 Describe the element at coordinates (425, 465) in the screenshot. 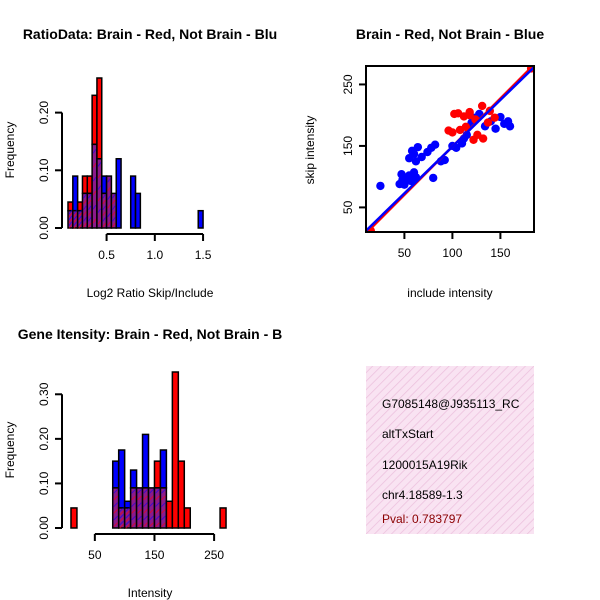

I see `info-gene-name: 1200015A19Rik` at that location.